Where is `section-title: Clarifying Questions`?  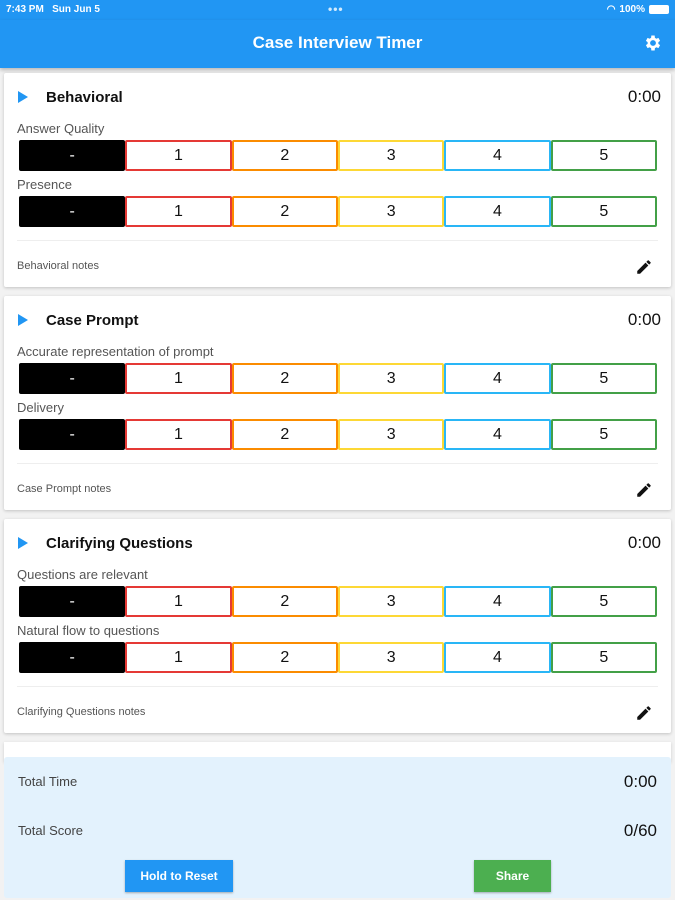 section-title: Clarifying Questions is located at coordinates (119, 543).